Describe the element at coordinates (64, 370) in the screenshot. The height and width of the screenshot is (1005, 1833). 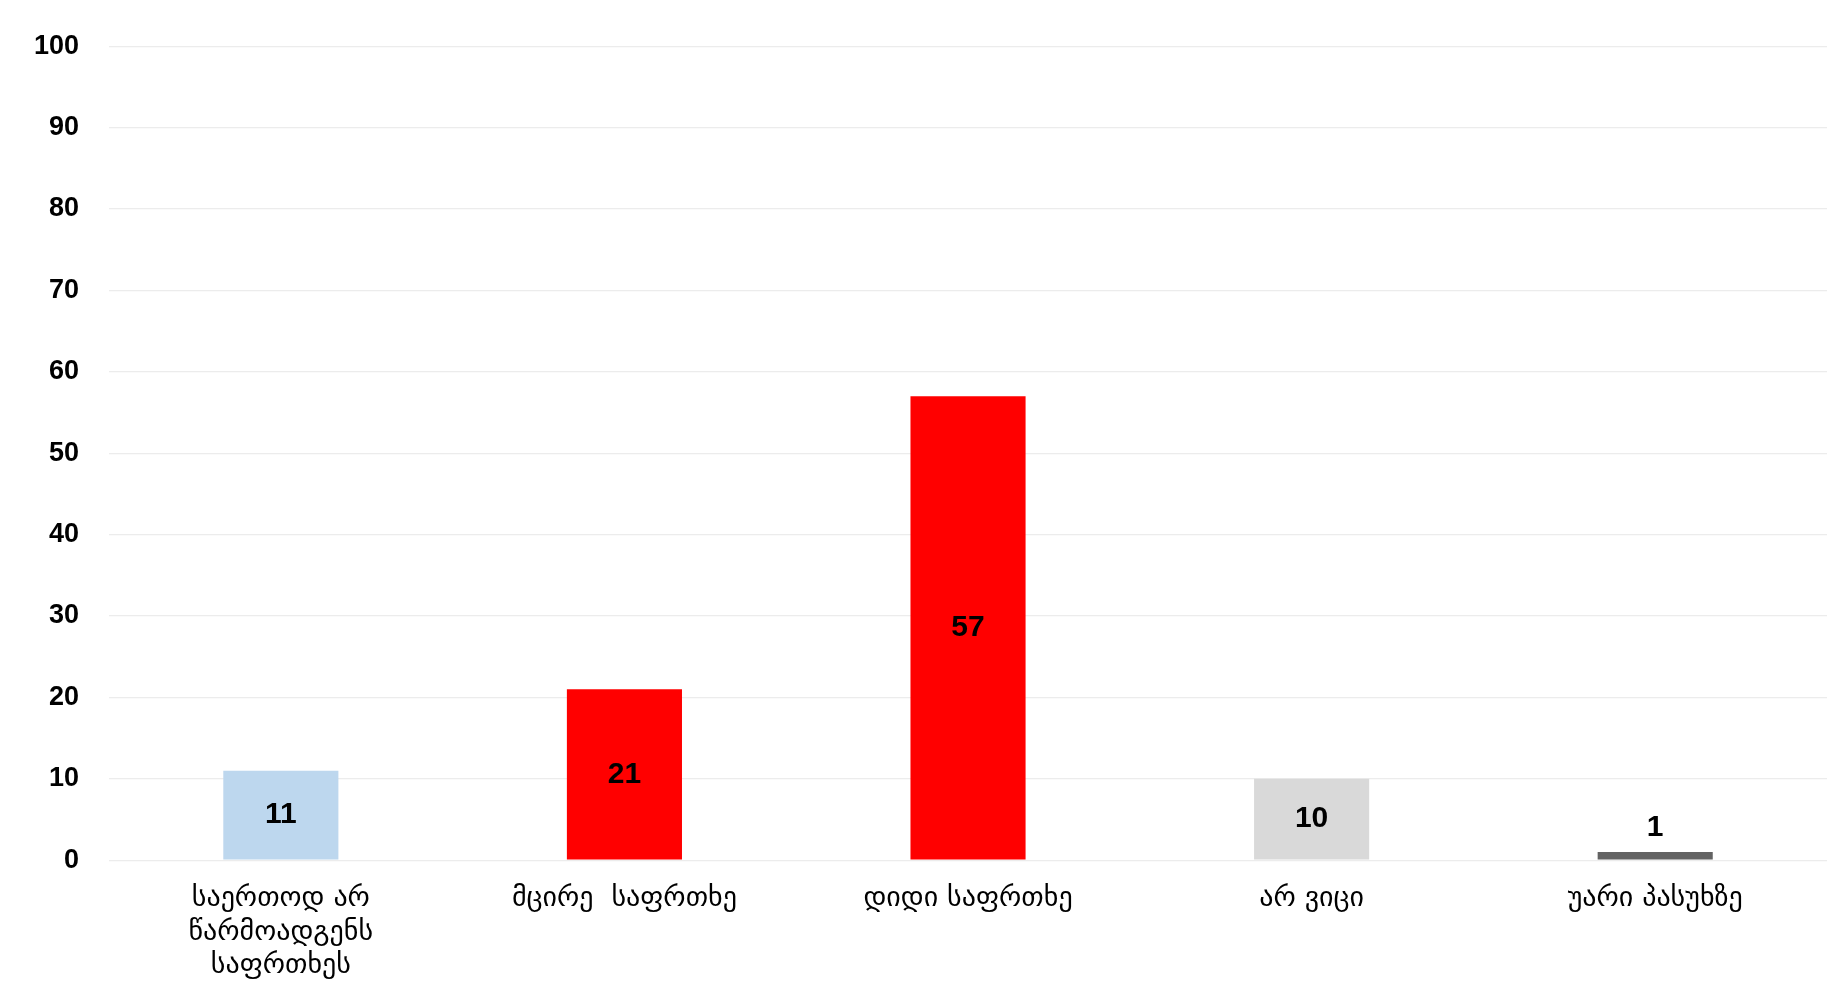
I see `y-tick-label: 60` at that location.